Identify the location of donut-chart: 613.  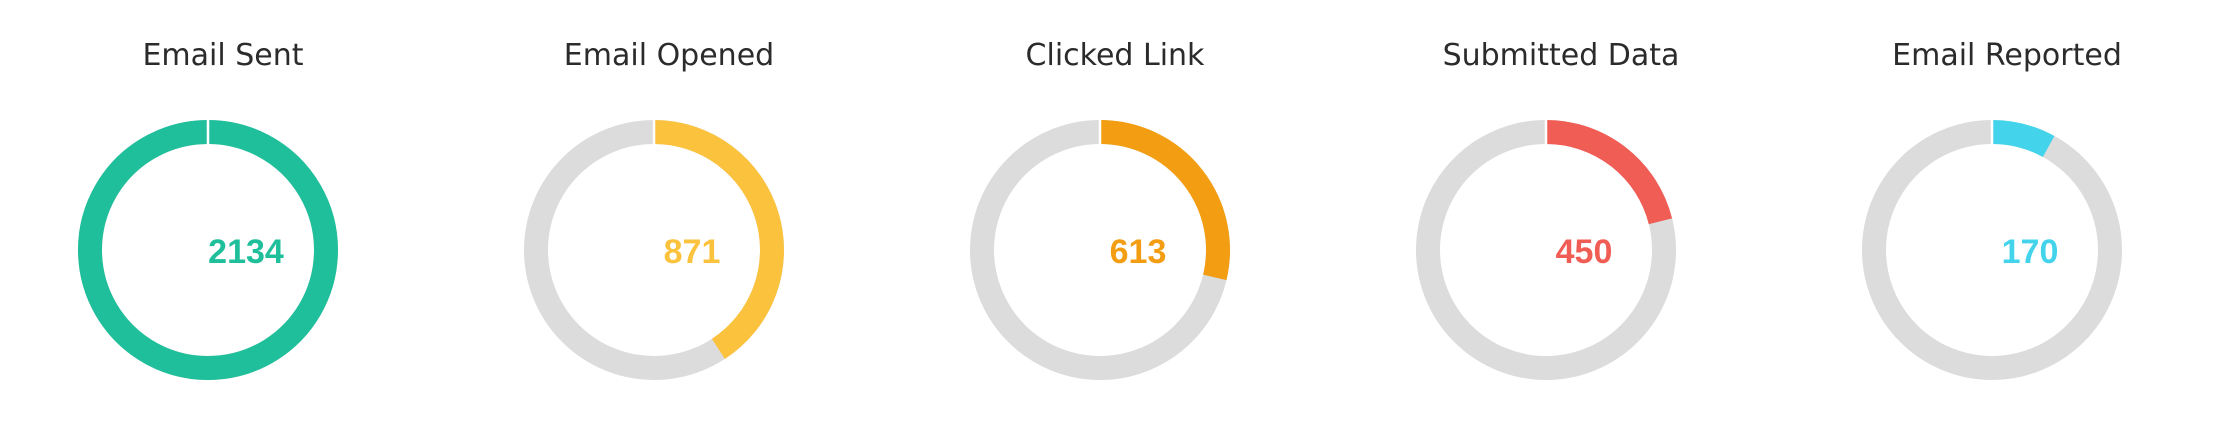
(1100, 249).